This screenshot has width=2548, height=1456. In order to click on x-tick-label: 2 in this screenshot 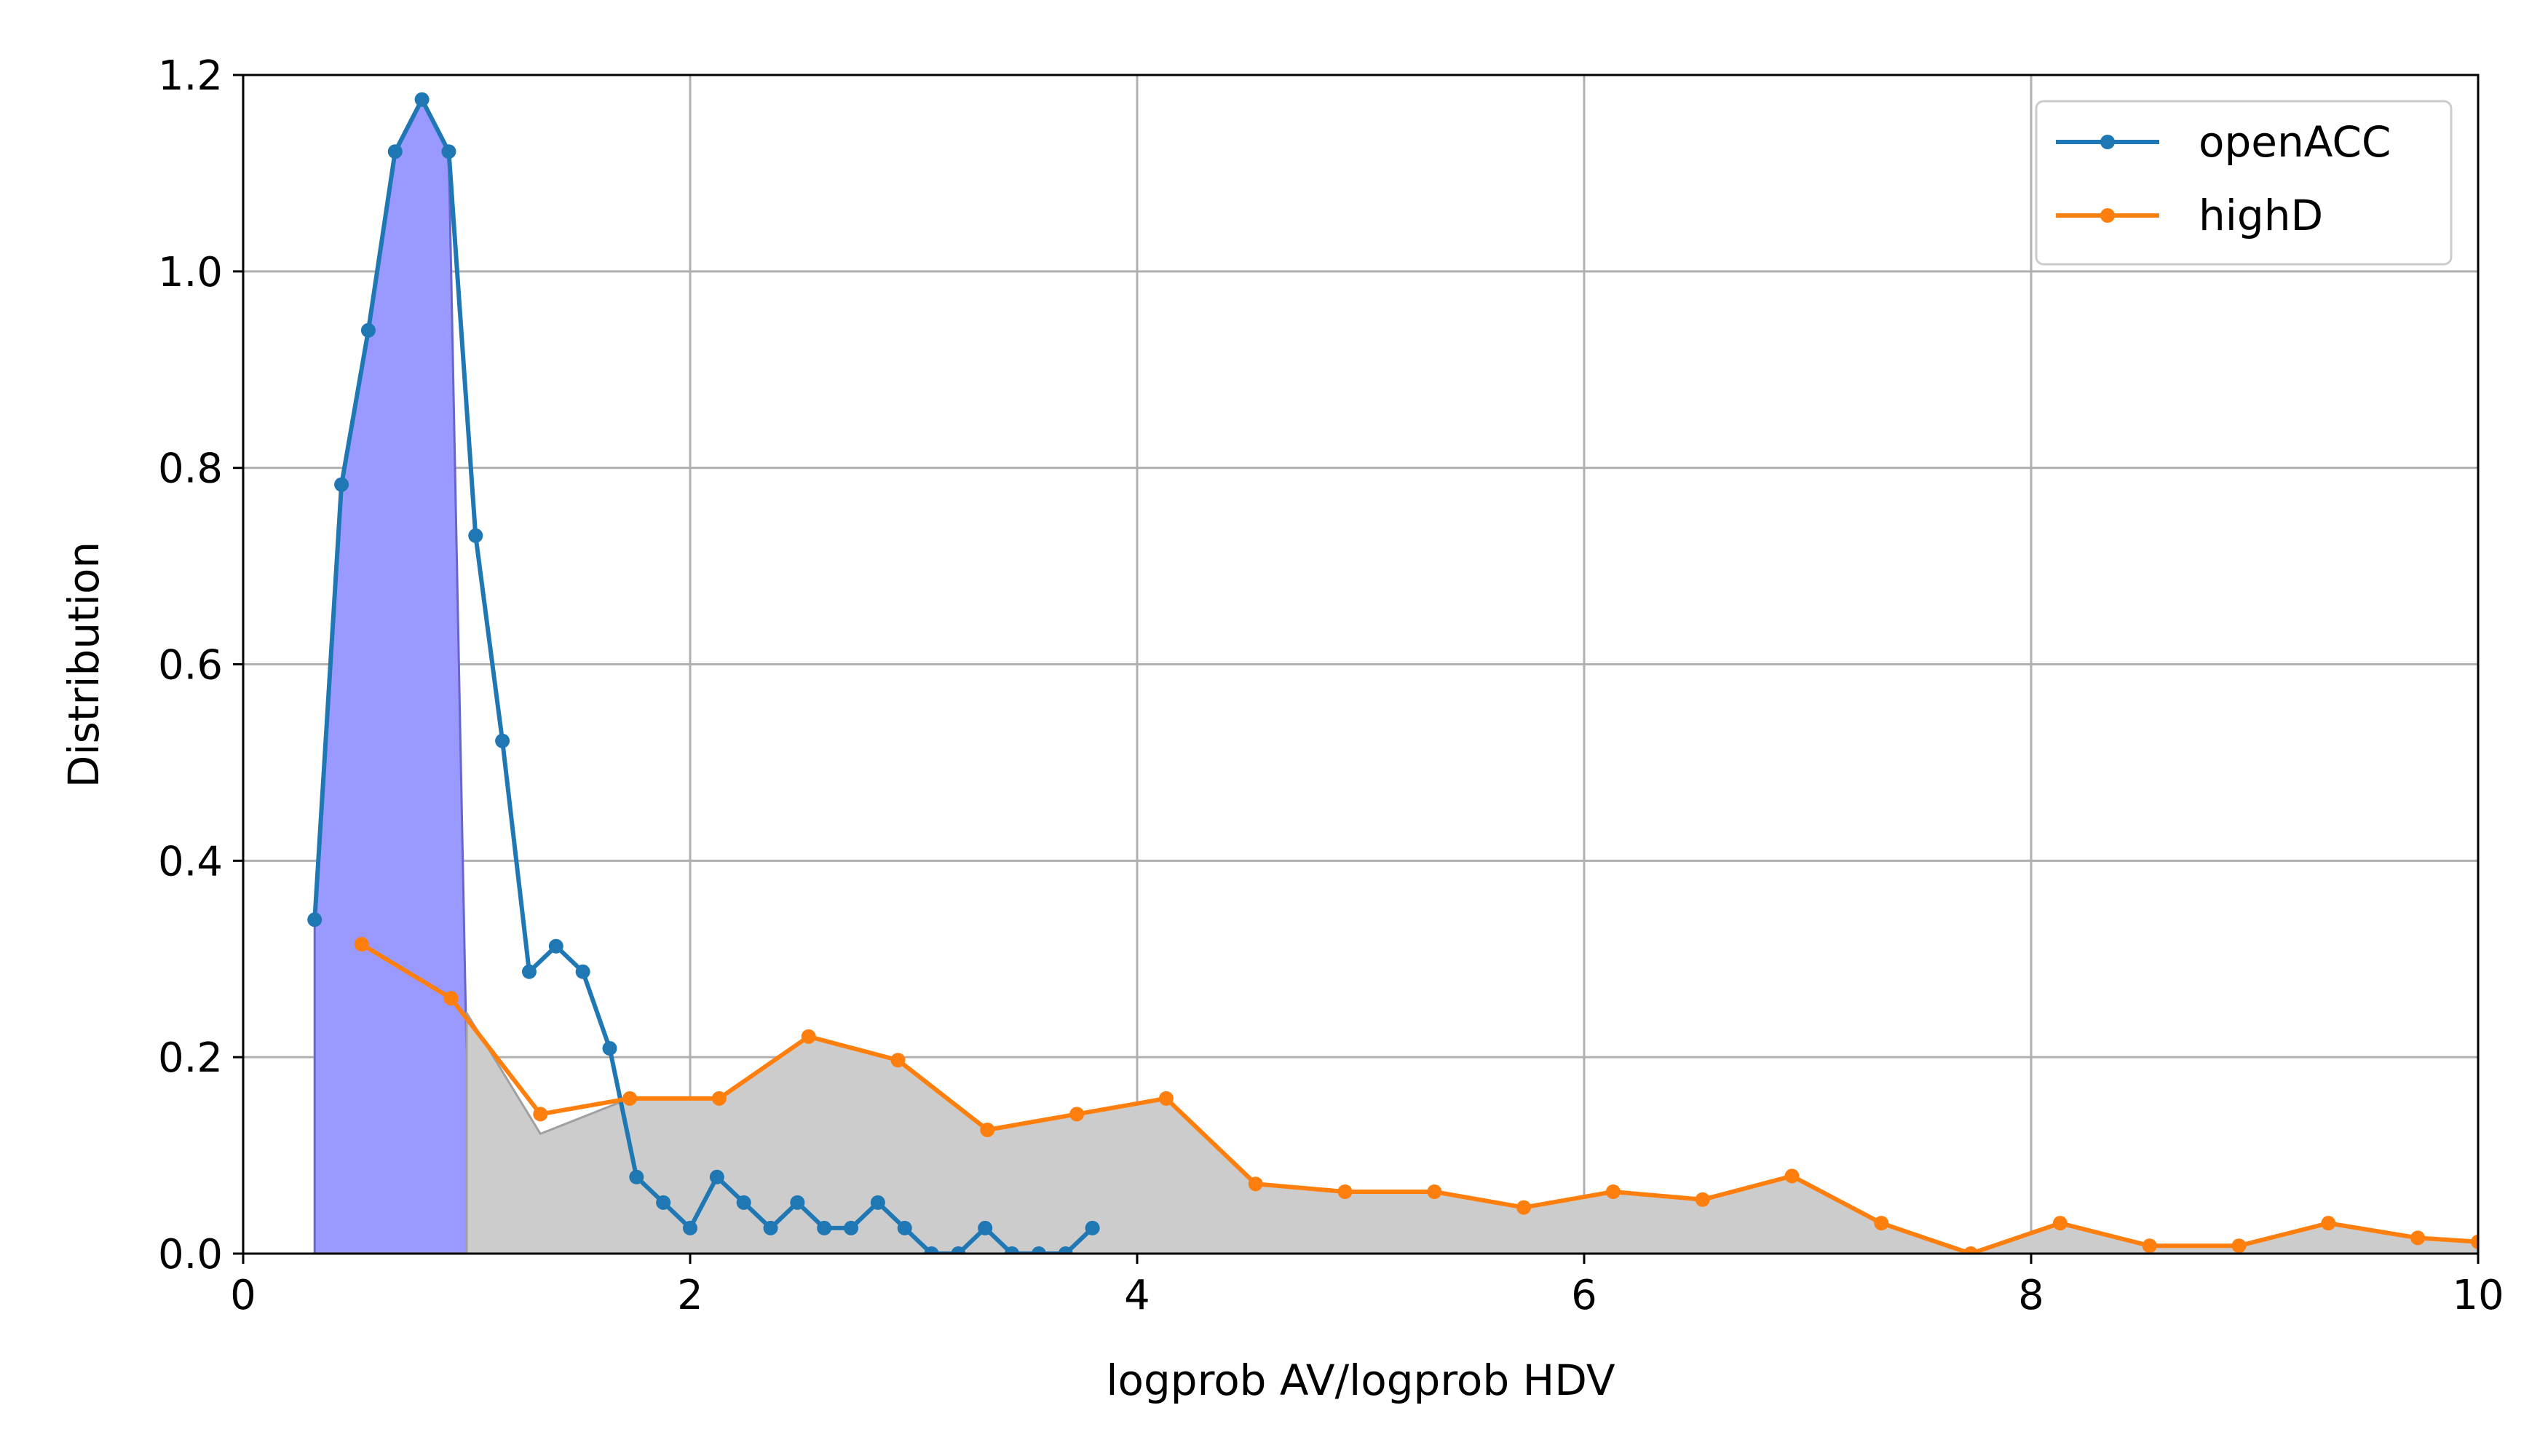, I will do `click(690, 1295)`.